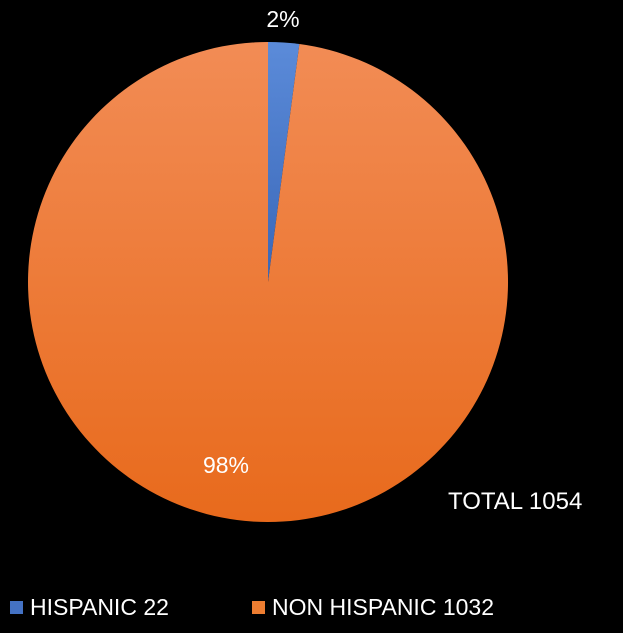  I want to click on legend-label-hispanic: HISPANIC 22, so click(99, 607).